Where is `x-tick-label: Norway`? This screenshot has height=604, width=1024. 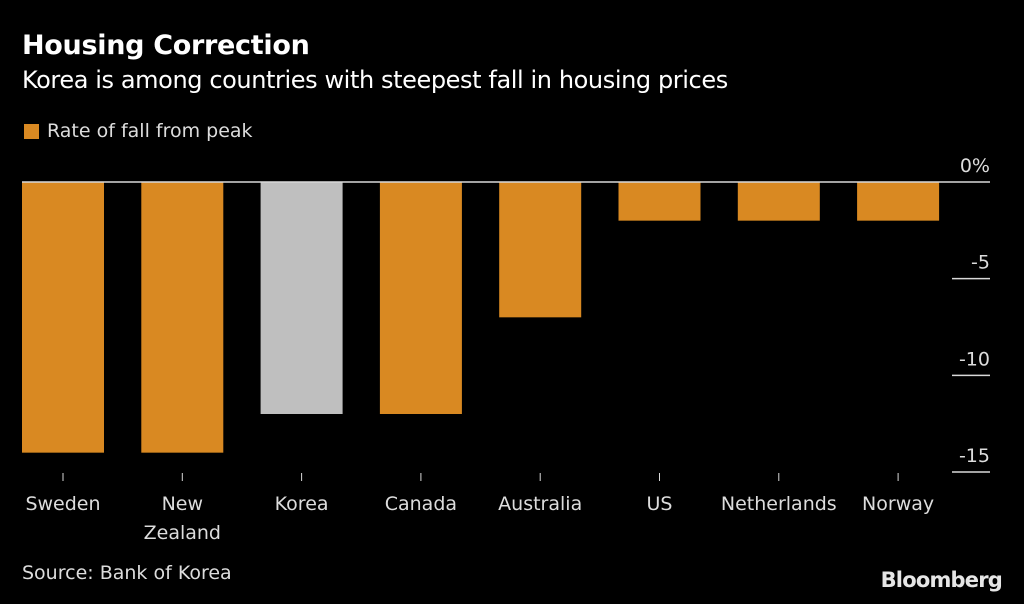
x-tick-label: Norway is located at coordinates (898, 504).